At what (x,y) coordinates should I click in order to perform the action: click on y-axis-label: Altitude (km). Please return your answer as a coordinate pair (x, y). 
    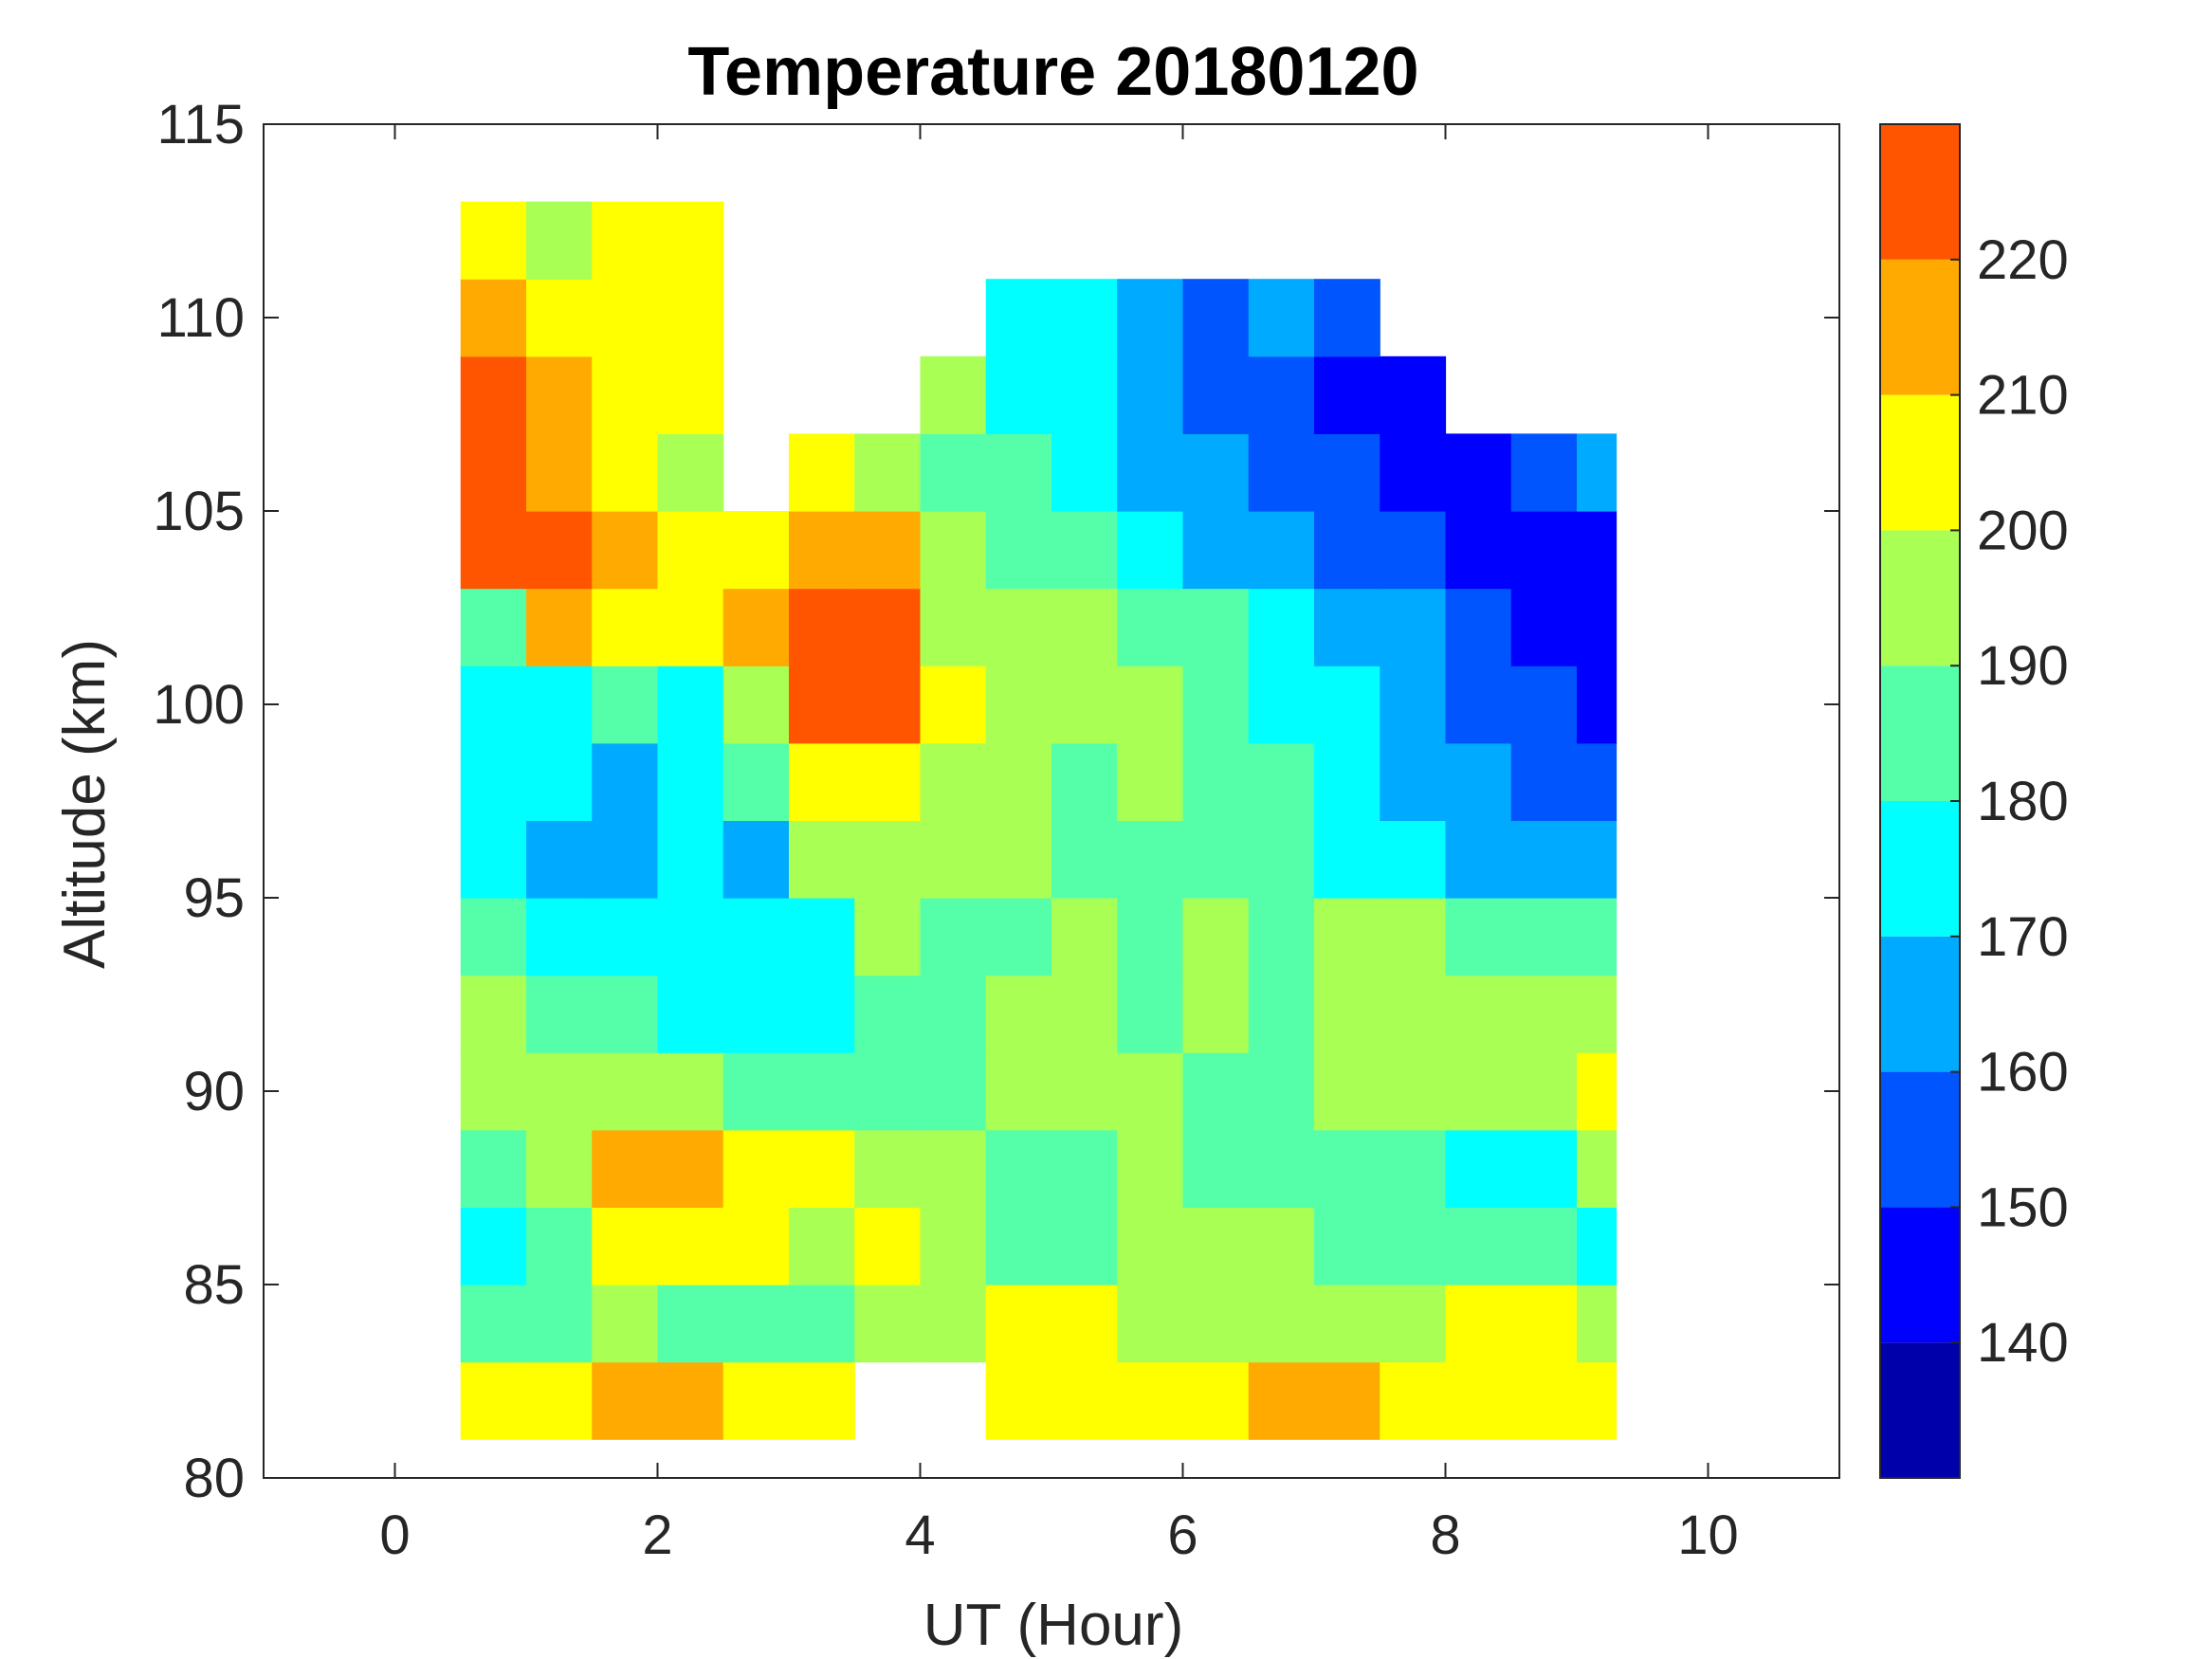
    Looking at the image, I should click on (85, 804).